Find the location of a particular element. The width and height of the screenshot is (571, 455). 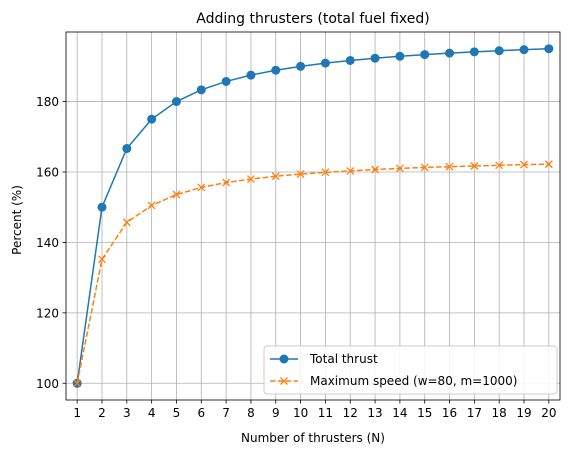

legend-marker-maximum-speed is located at coordinates (284, 381).